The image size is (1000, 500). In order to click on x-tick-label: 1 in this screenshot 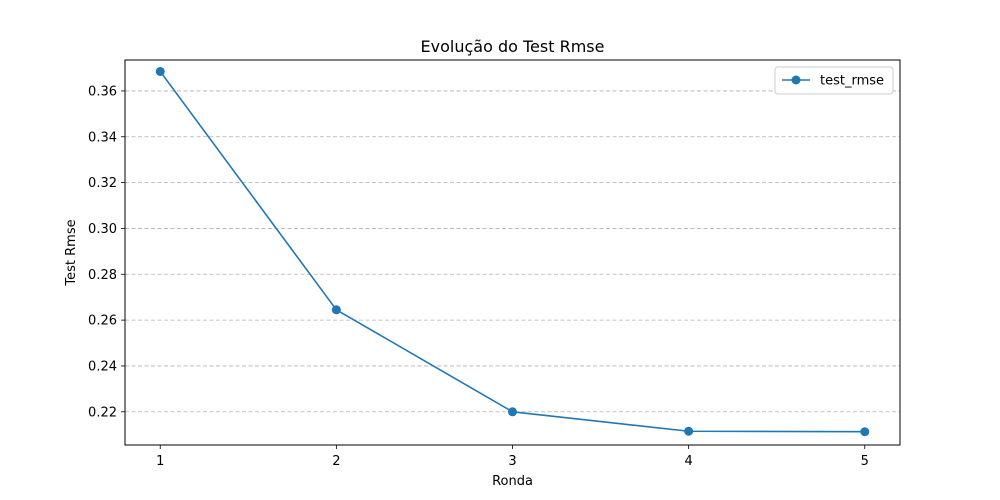, I will do `click(160, 461)`.